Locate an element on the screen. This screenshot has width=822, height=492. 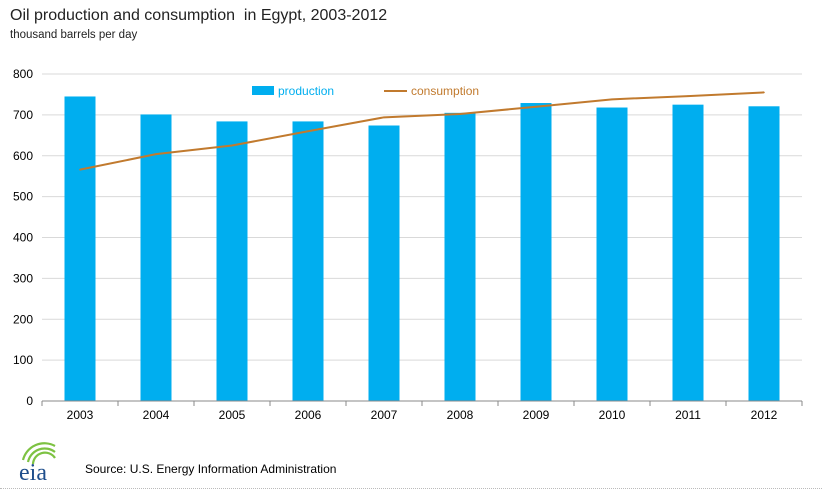
x-tick-label: 2009 is located at coordinates (536, 415).